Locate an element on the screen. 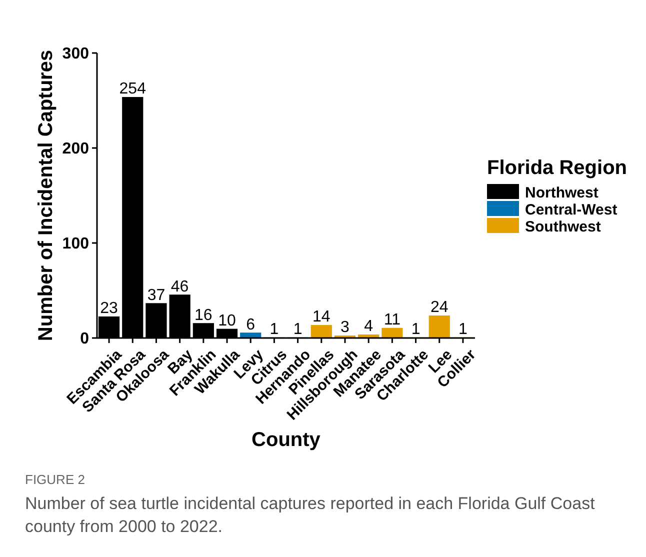  y-tick-label: 0 is located at coordinates (85, 339).